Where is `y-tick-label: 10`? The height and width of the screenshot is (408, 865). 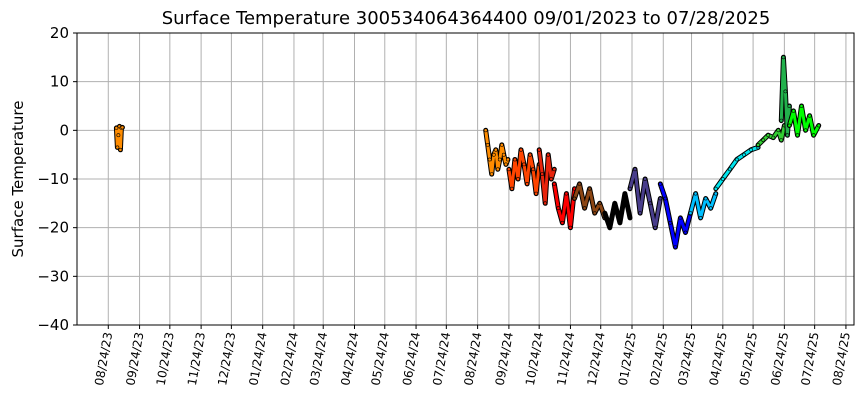 y-tick-label: 10 is located at coordinates (59, 82).